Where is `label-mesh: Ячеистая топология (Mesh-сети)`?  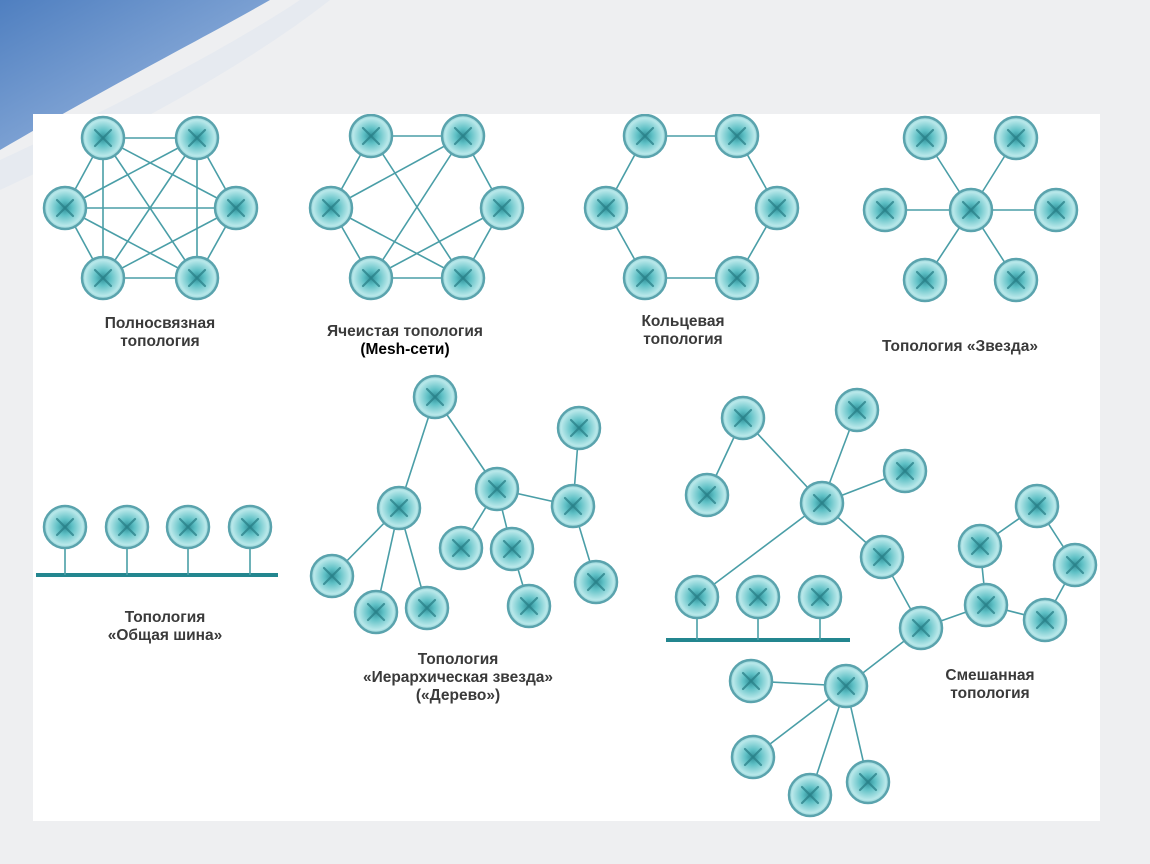 label-mesh: Ячеистая топология (Mesh-сети) is located at coordinates (405, 341).